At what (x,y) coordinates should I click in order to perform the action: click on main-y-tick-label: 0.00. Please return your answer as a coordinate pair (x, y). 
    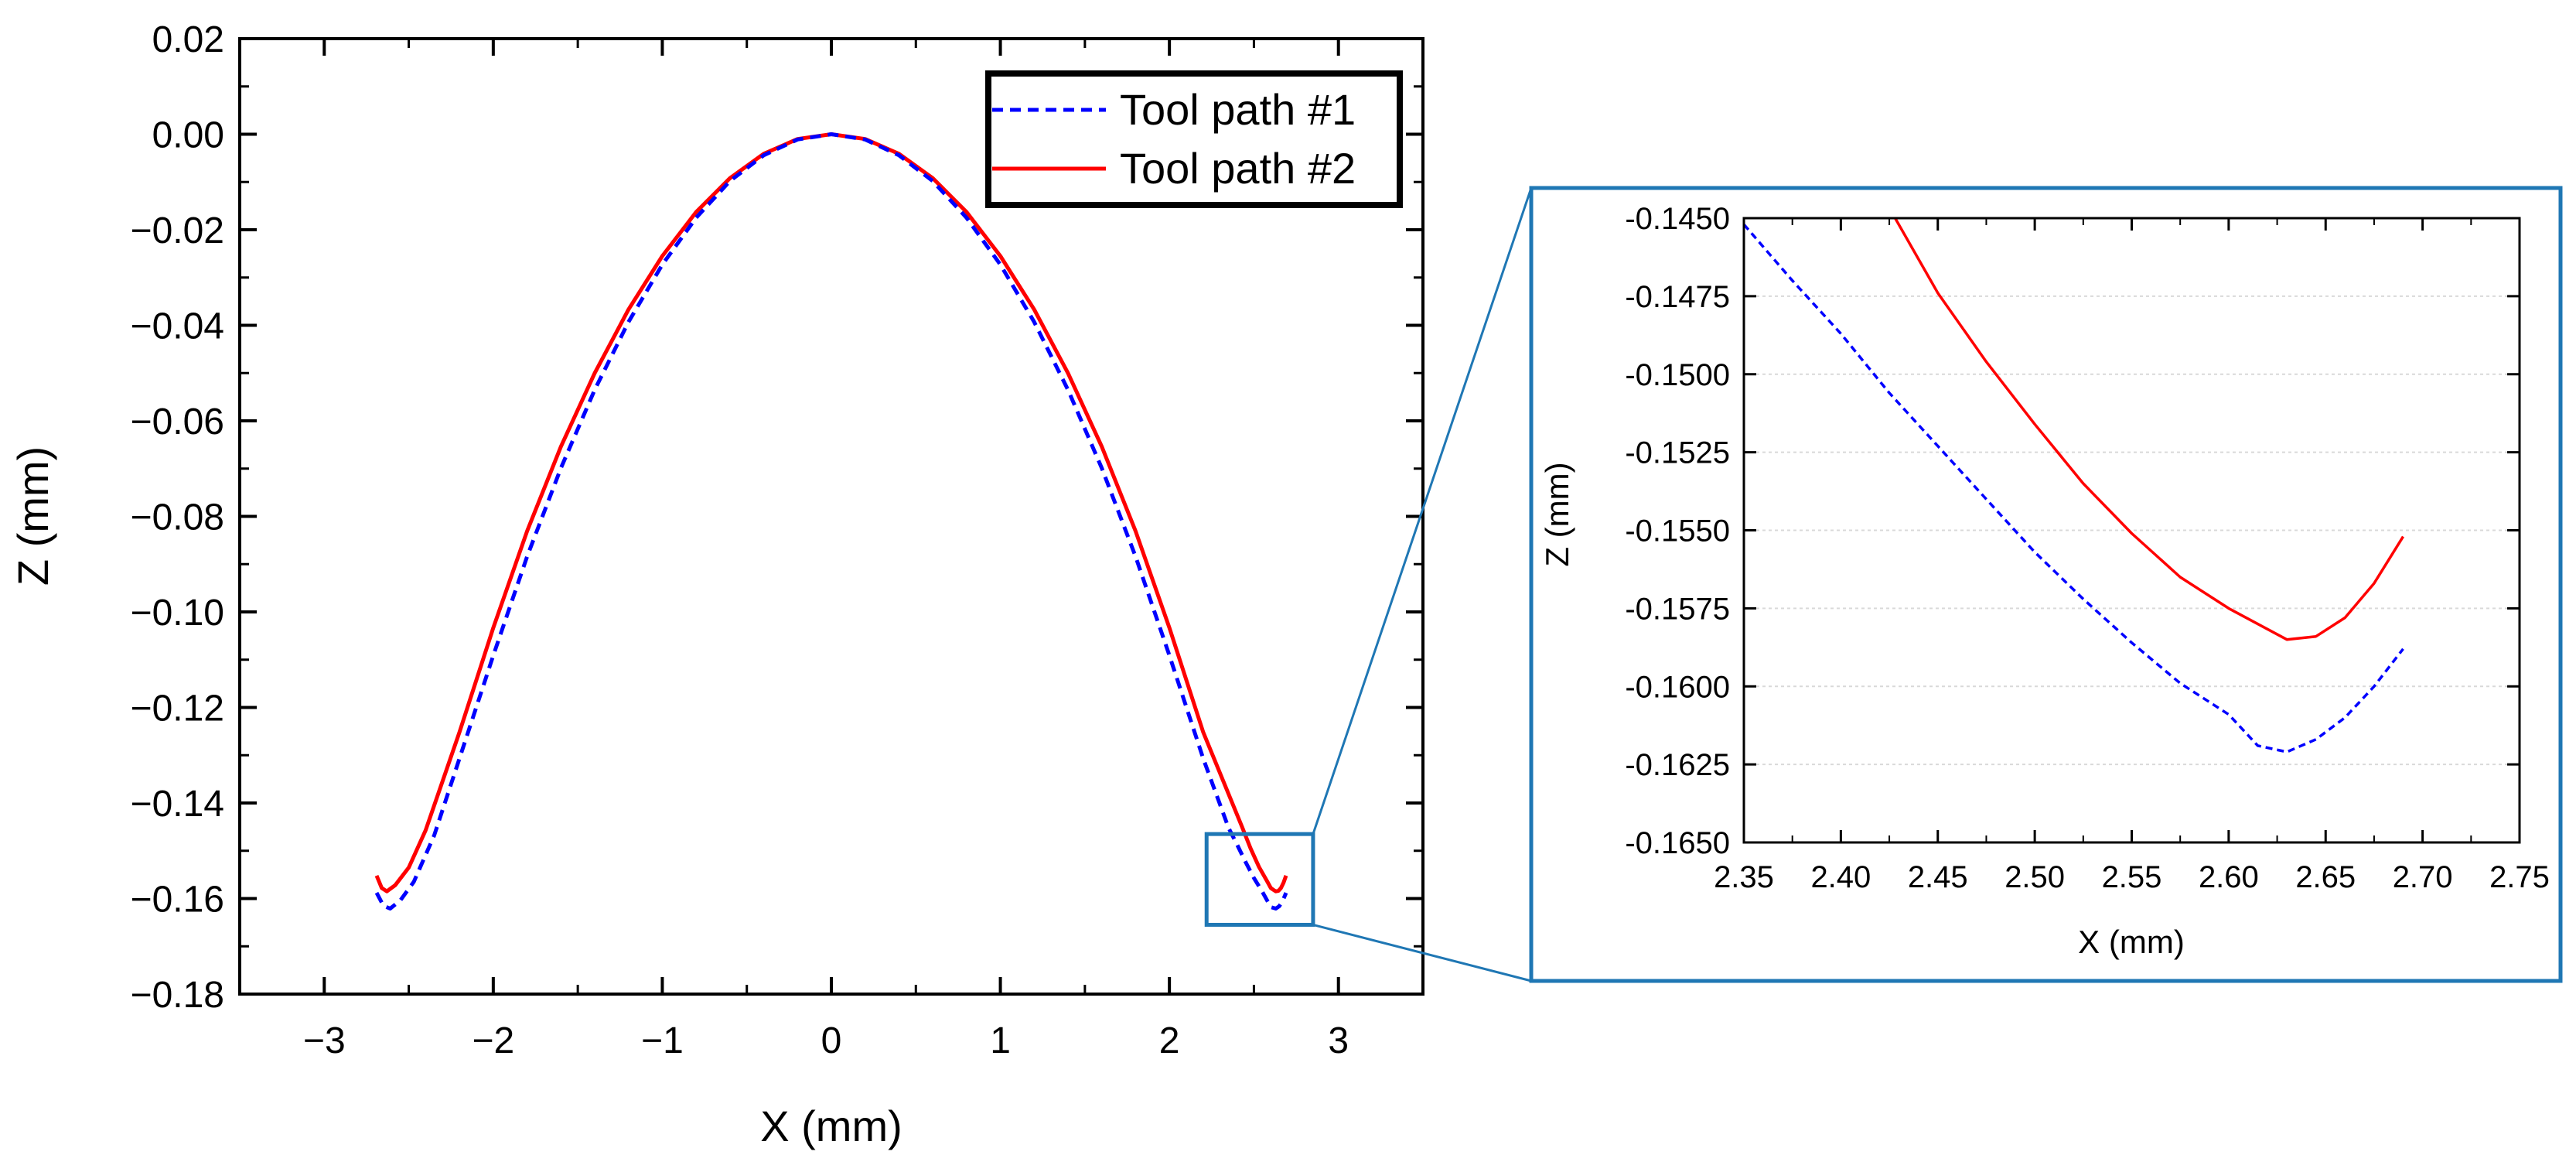
    Looking at the image, I should click on (188, 135).